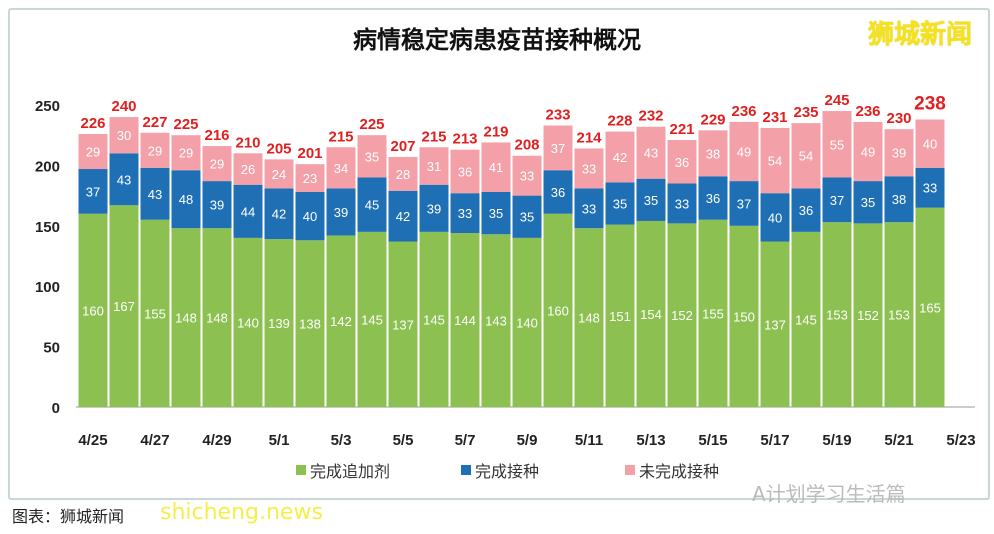 Image resolution: width=994 pixels, height=534 pixels. What do you see at coordinates (898, 440) in the screenshot?
I see `x-tick-label: 5/21` at bounding box center [898, 440].